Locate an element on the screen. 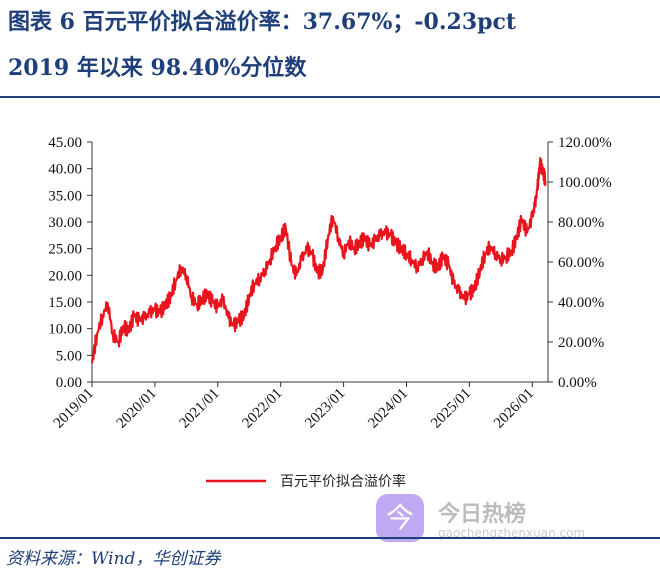  title-divider is located at coordinates (330, 97).